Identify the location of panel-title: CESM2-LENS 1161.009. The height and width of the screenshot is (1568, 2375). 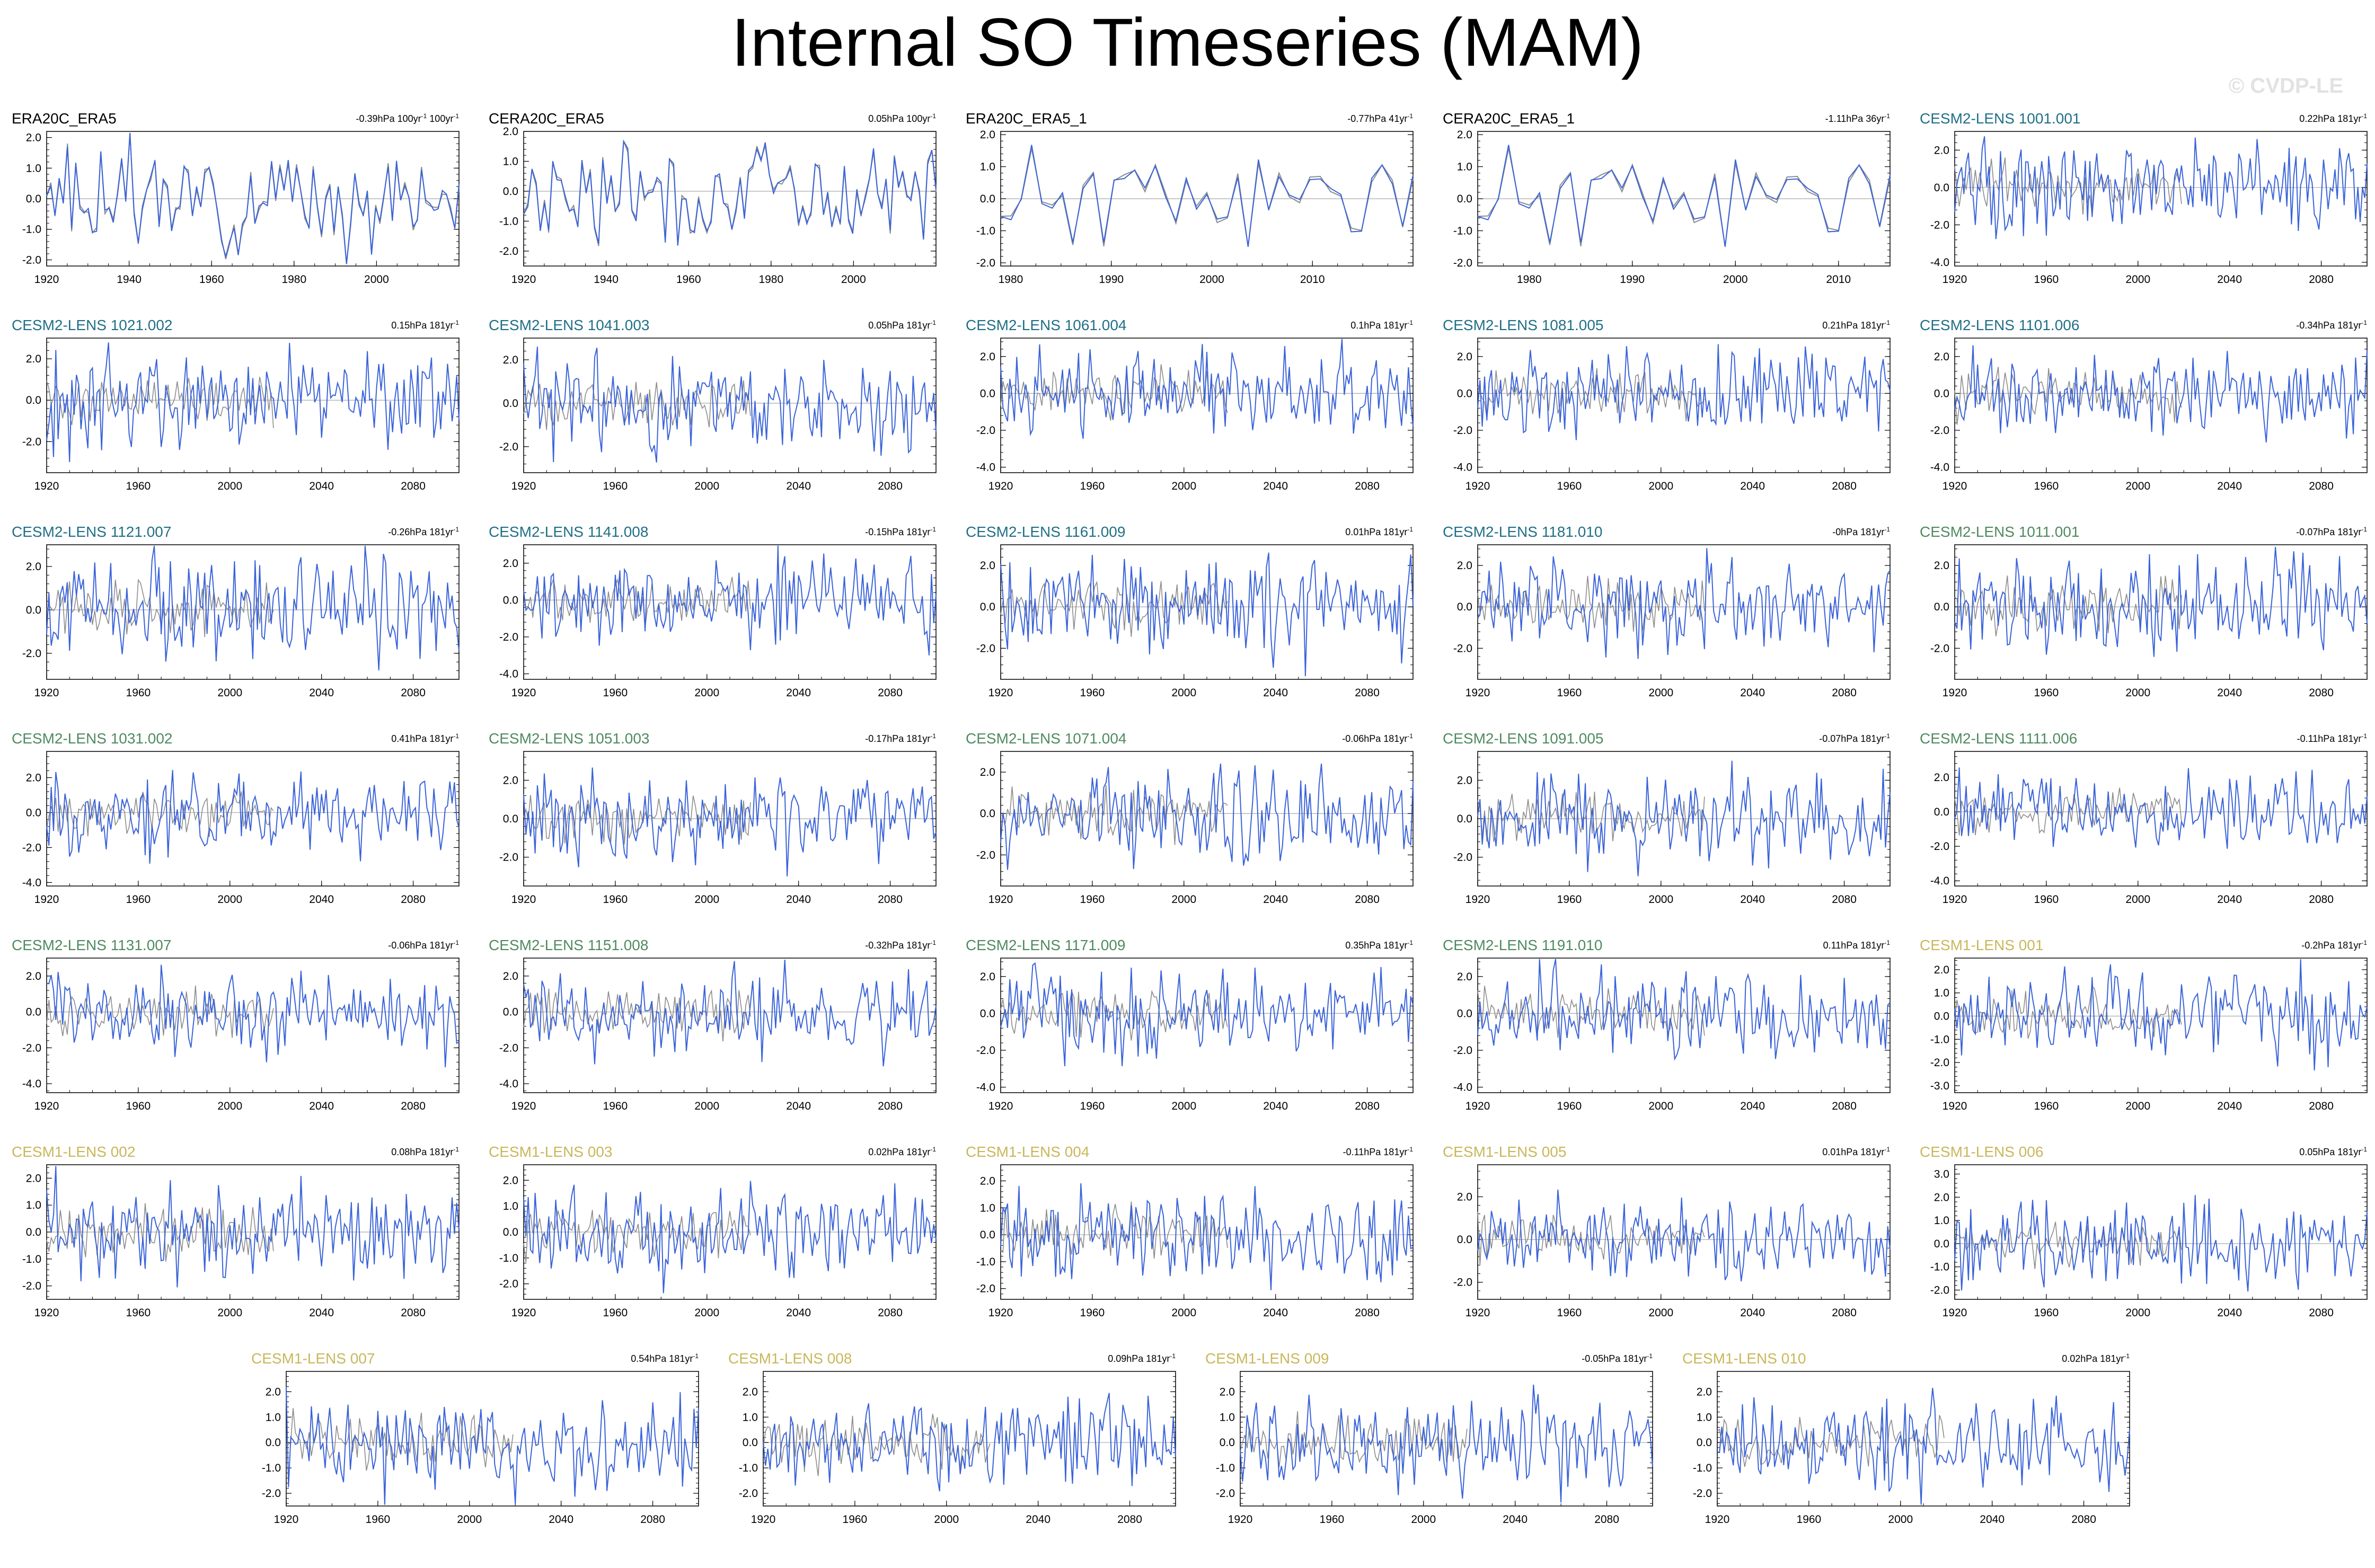
(1046, 532).